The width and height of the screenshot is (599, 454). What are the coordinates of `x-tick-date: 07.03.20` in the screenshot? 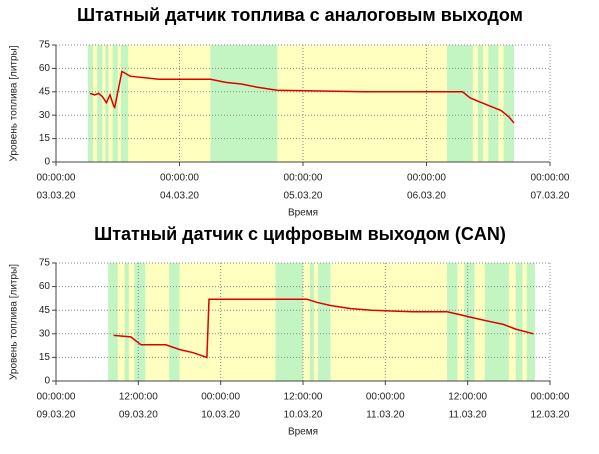 It's located at (550, 196).